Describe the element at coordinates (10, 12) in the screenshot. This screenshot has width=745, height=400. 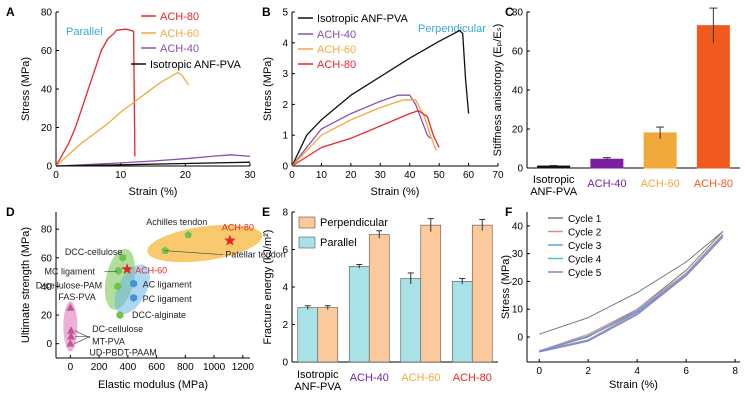
I see `panel-a-panel-letter: A` at that location.